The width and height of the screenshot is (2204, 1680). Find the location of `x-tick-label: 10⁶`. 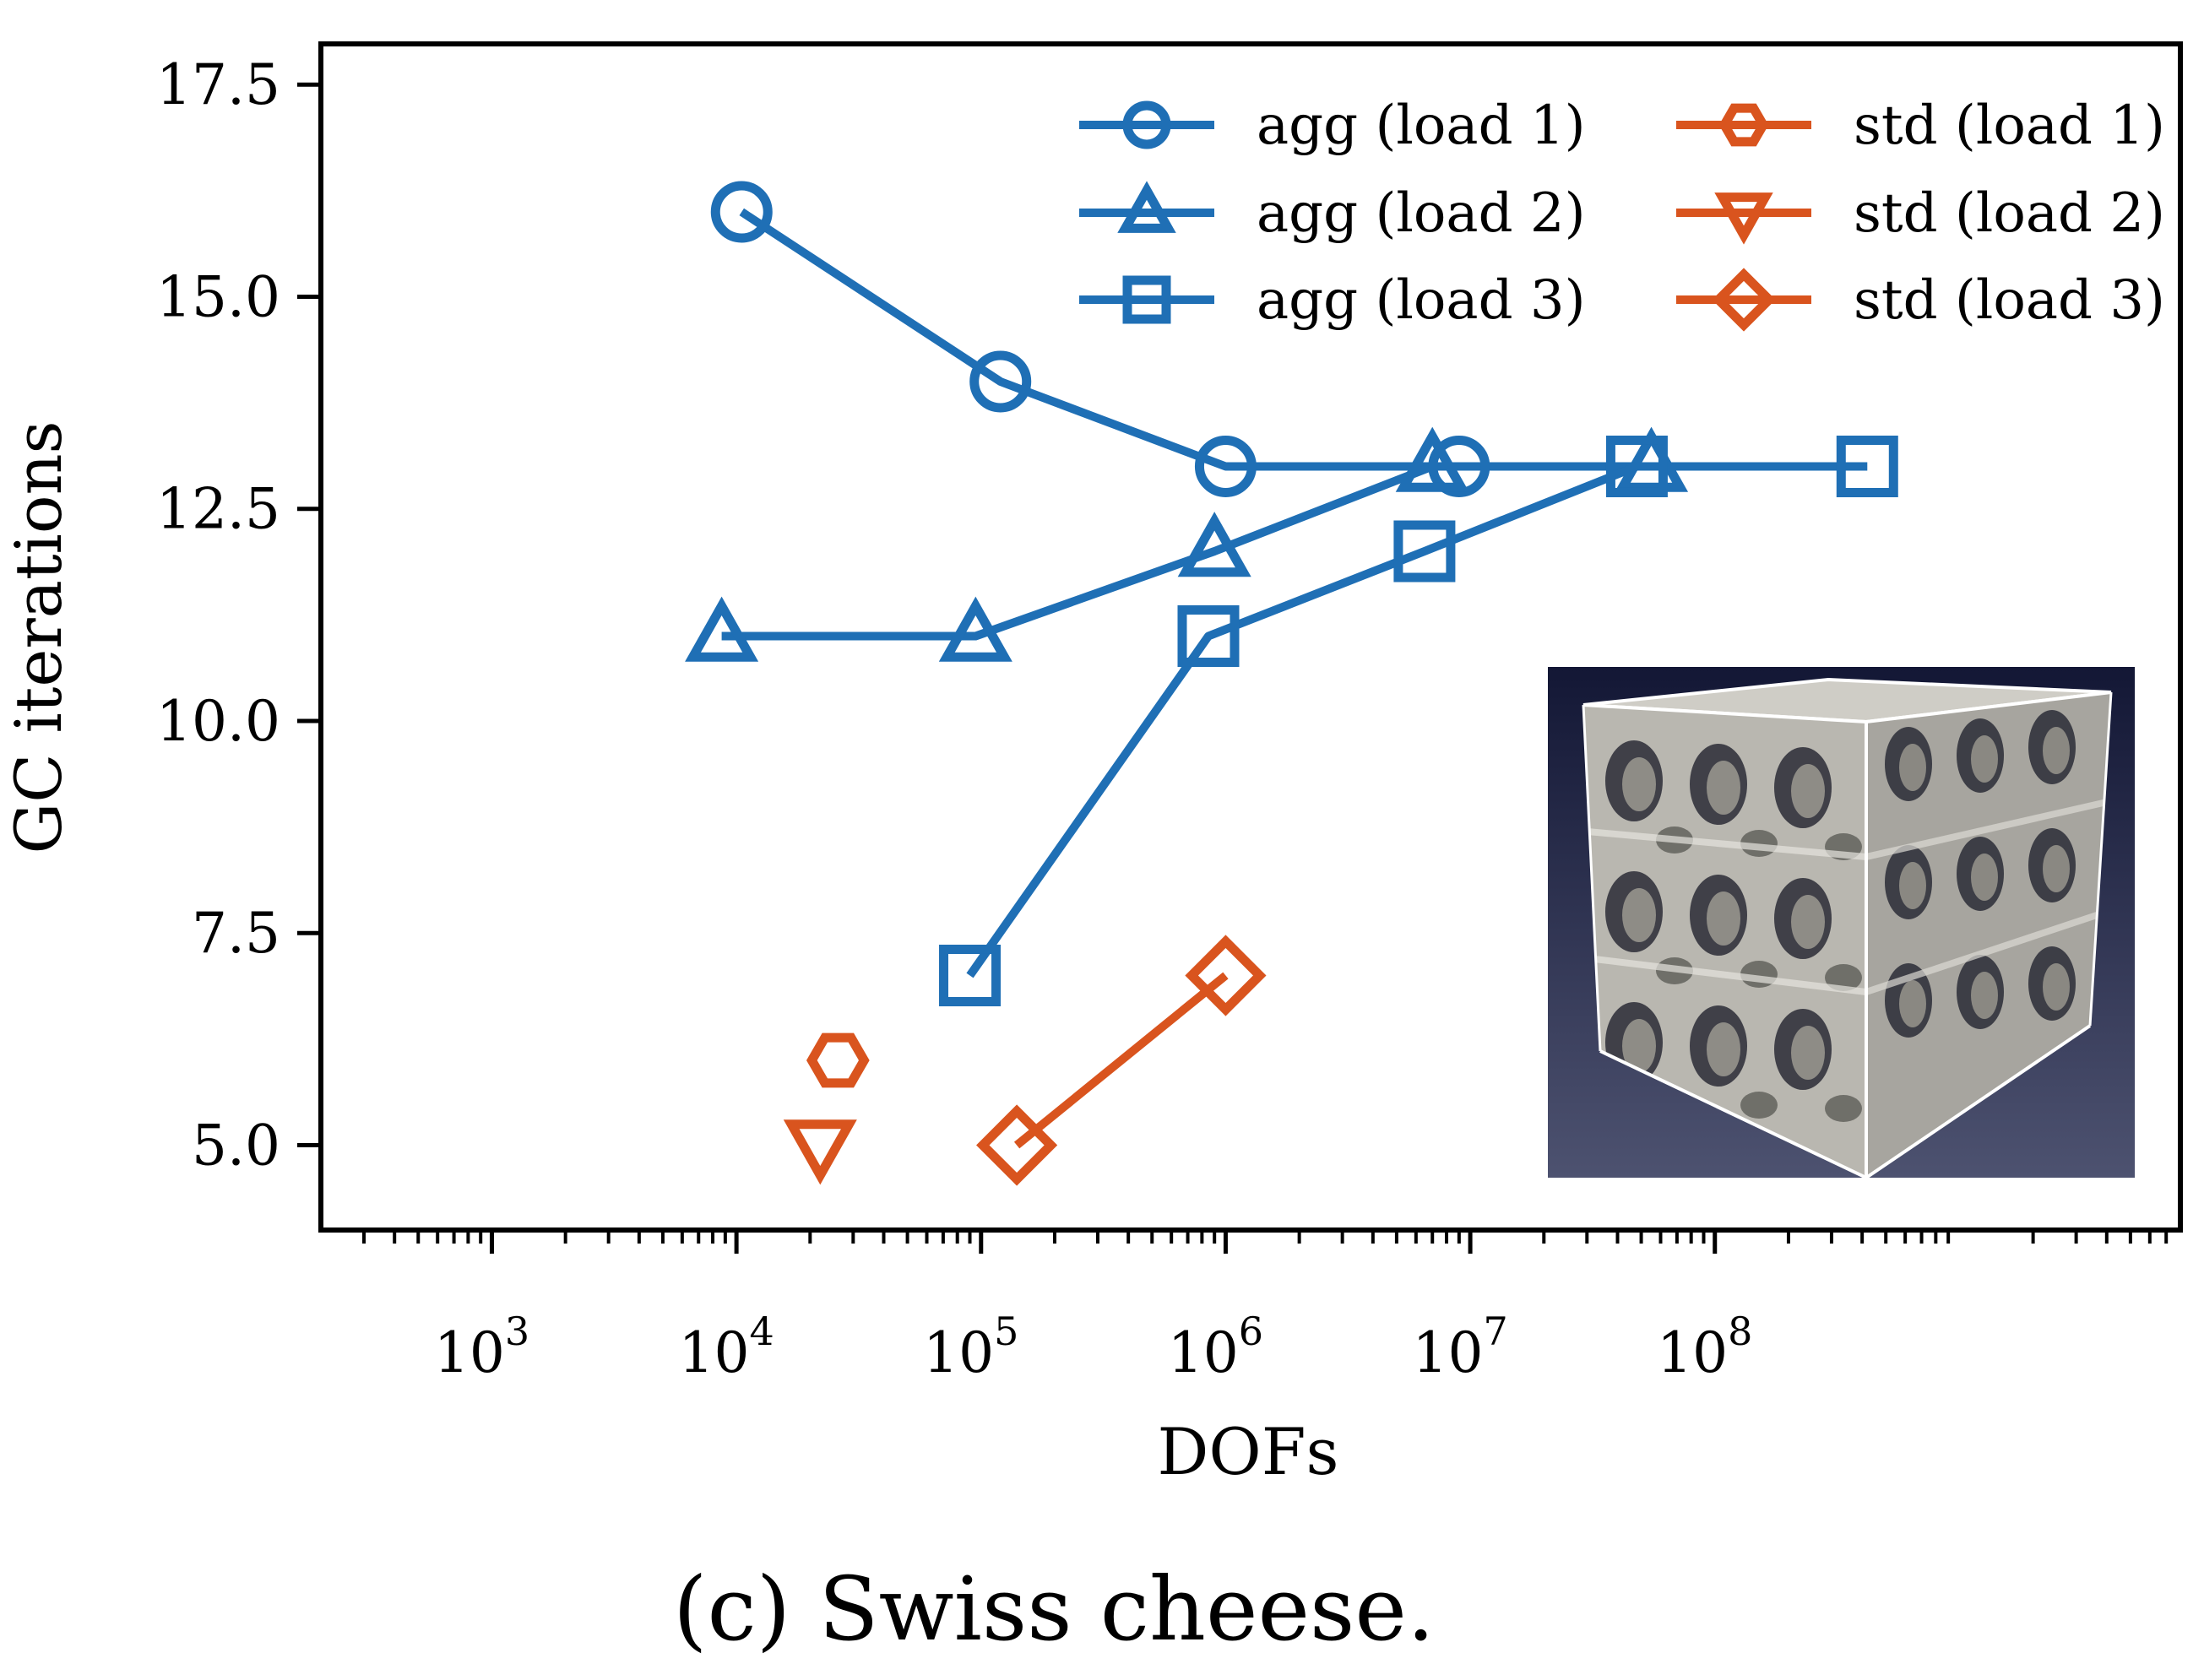

x-tick-label: 10⁶ is located at coordinates (1215, 1347).